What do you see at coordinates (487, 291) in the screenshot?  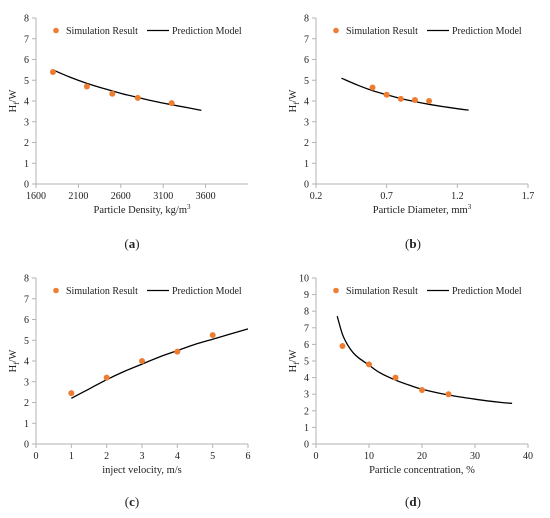 I see `panel-d-legend-model-label: Prediction Model` at bounding box center [487, 291].